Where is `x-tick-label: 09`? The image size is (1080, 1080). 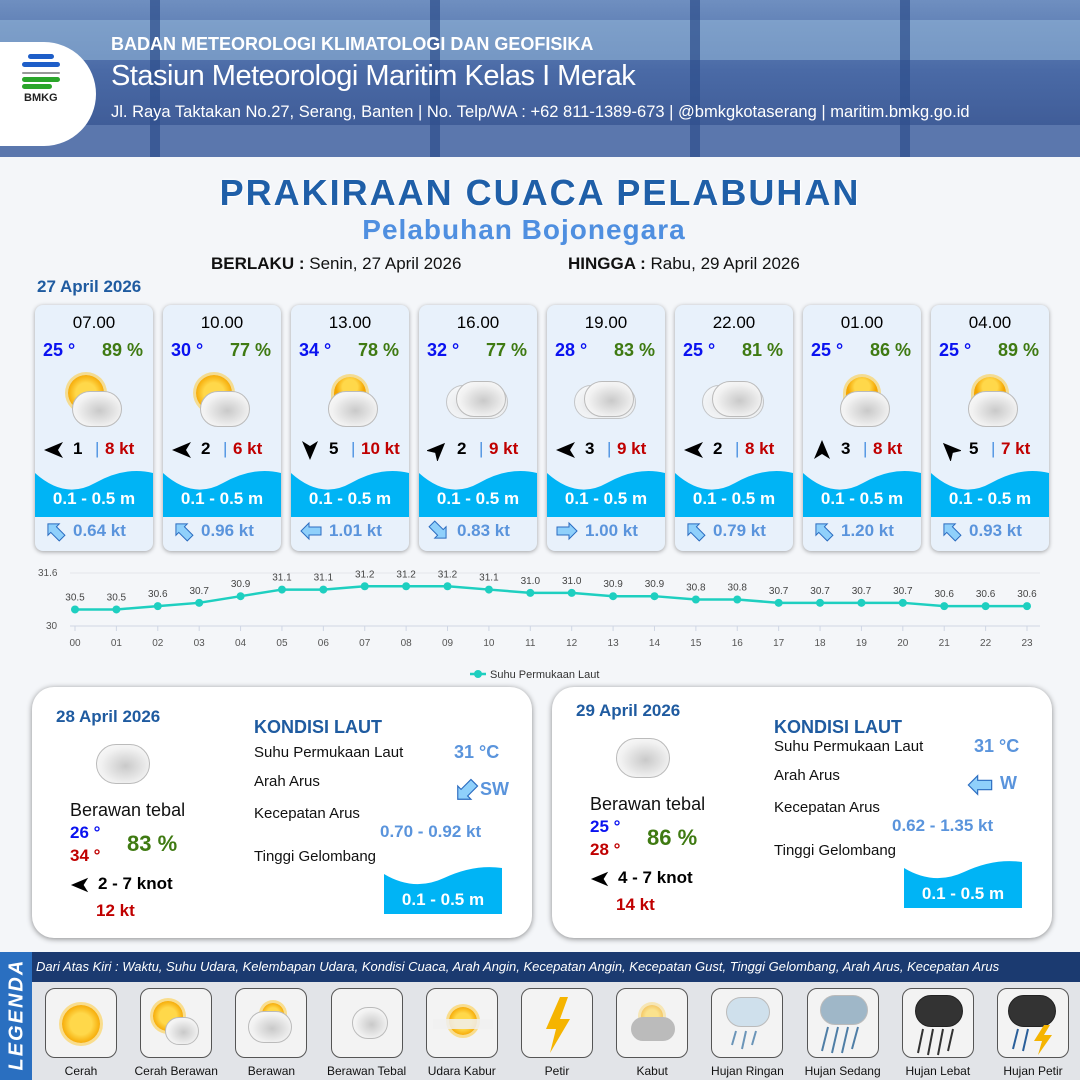 x-tick-label: 09 is located at coordinates (448, 643).